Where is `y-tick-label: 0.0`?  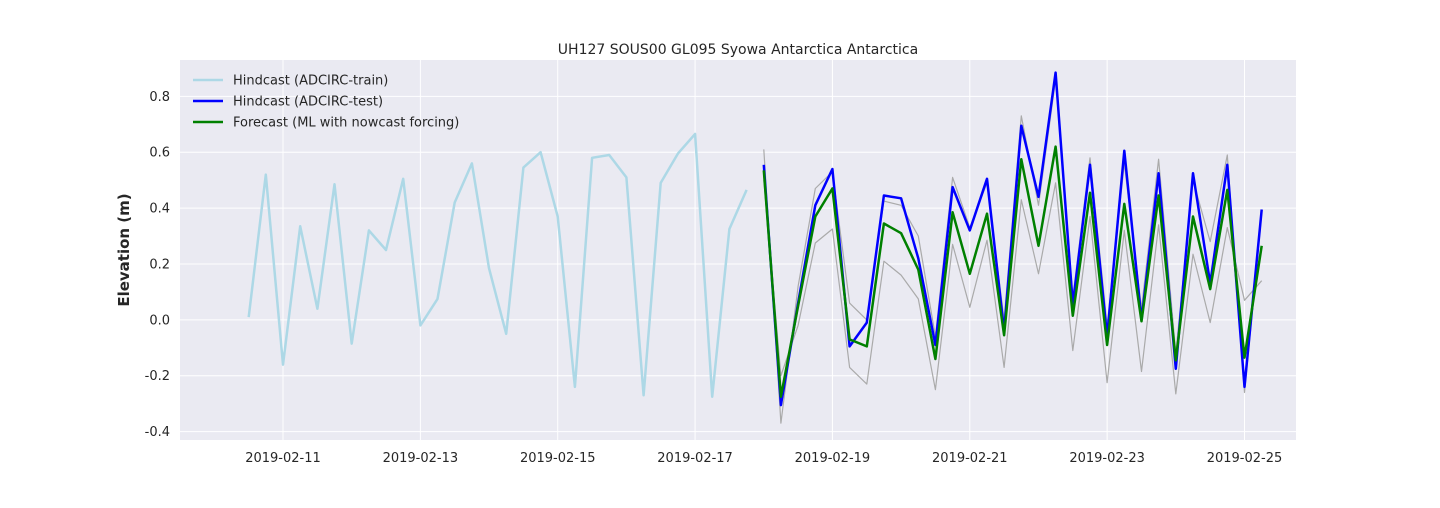 y-tick-label: 0.0 is located at coordinates (159, 320).